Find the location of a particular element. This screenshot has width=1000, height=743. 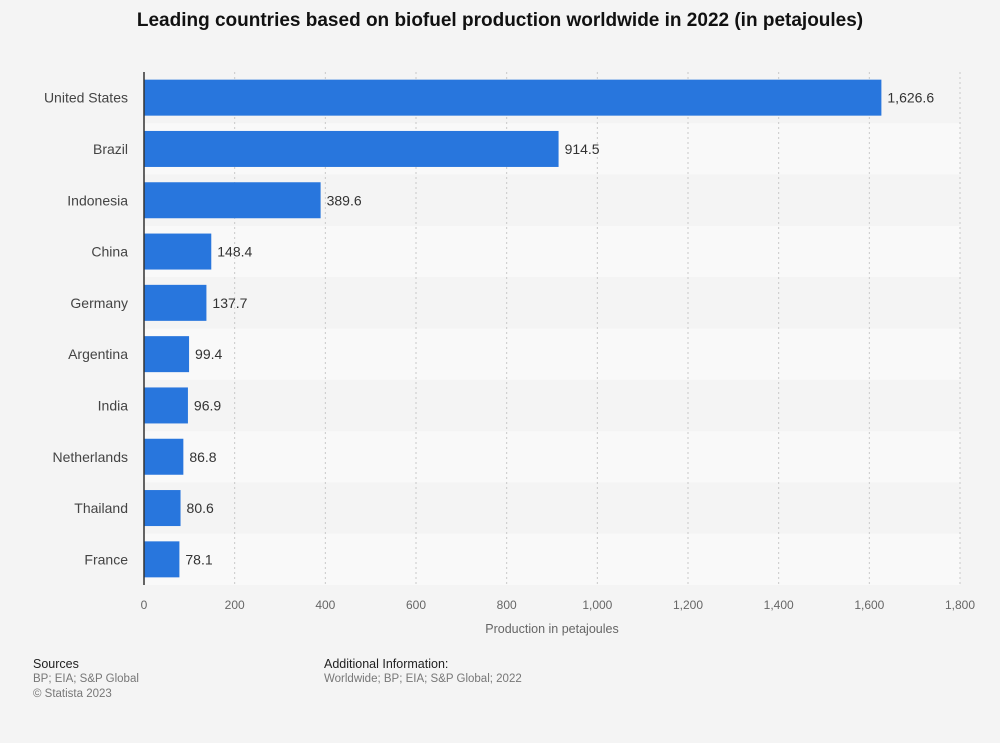

x-tick-label: 800 is located at coordinates (507, 605).